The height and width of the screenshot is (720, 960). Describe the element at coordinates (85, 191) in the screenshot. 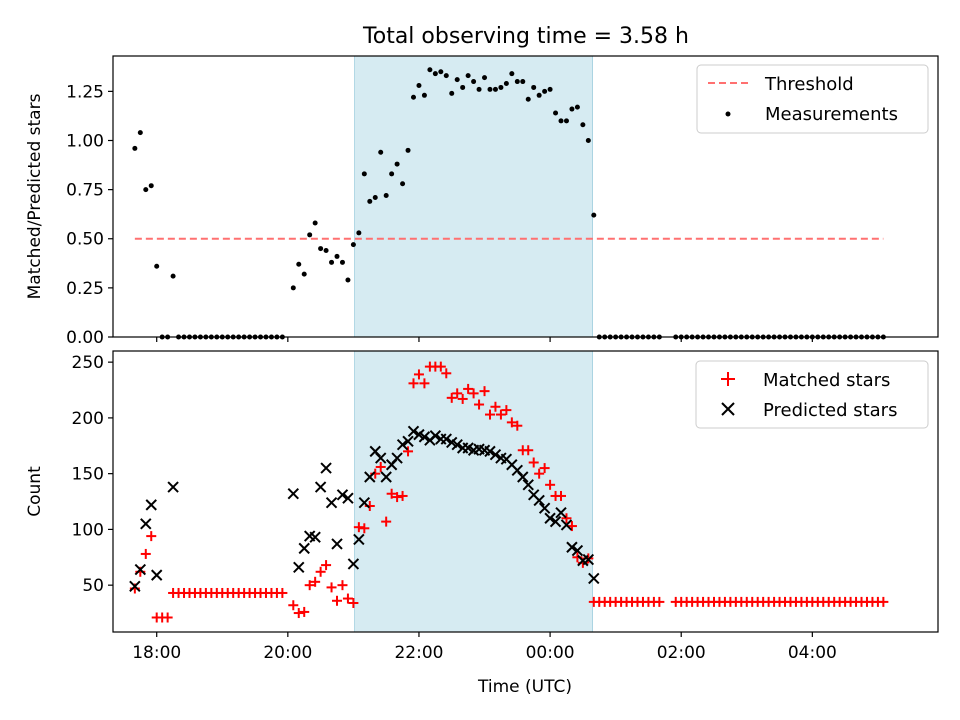

I see `y-tick-label: 0.75` at that location.